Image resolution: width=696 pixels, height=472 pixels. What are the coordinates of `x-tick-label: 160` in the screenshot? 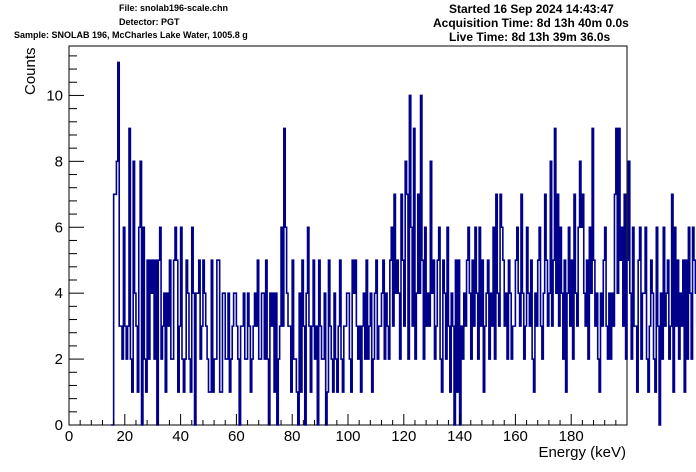 It's located at (515, 436).